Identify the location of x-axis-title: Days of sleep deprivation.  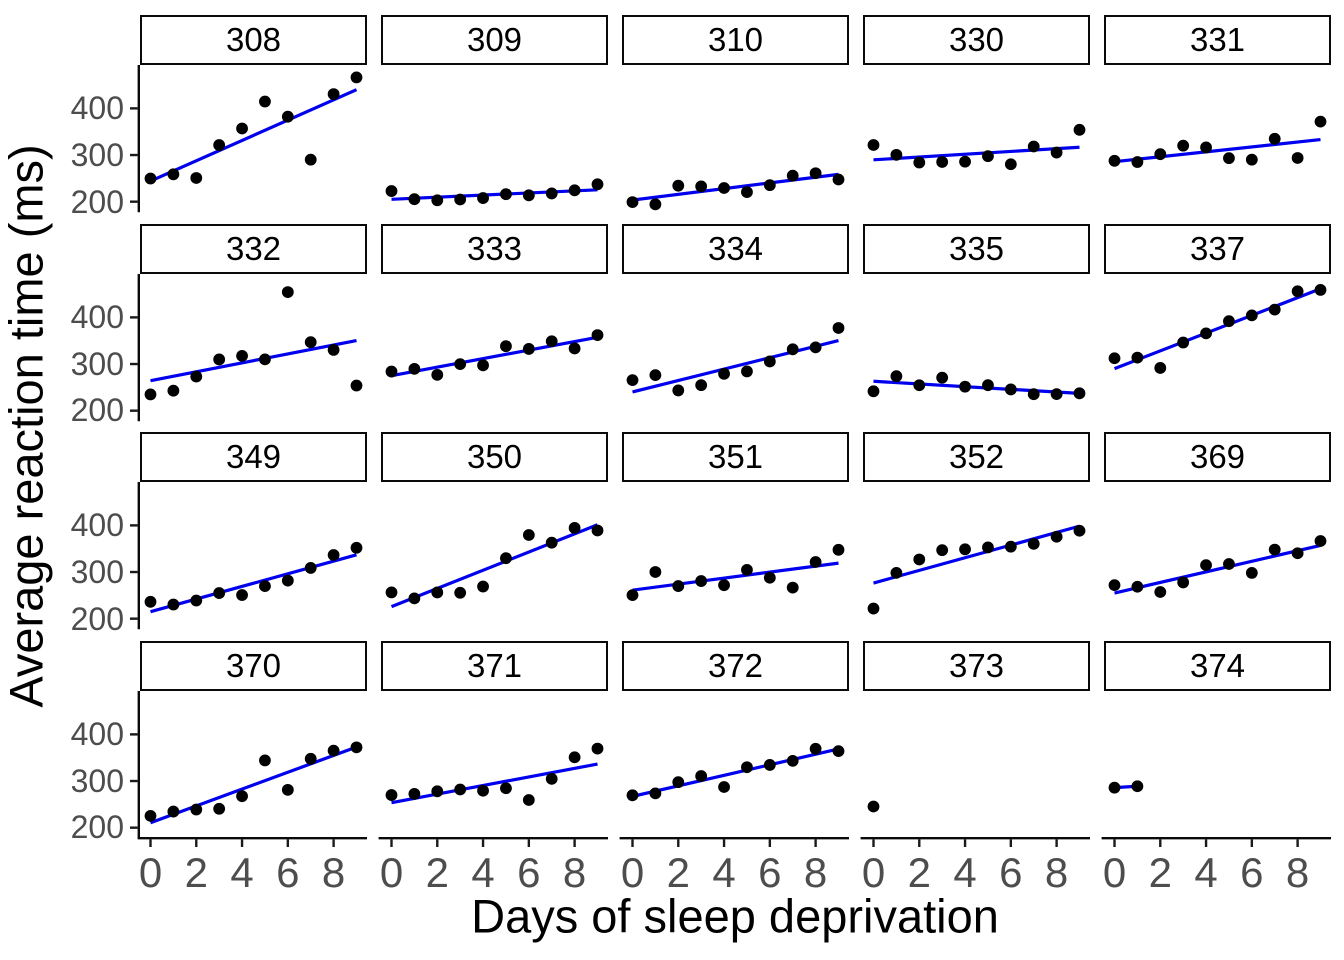
(735, 916).